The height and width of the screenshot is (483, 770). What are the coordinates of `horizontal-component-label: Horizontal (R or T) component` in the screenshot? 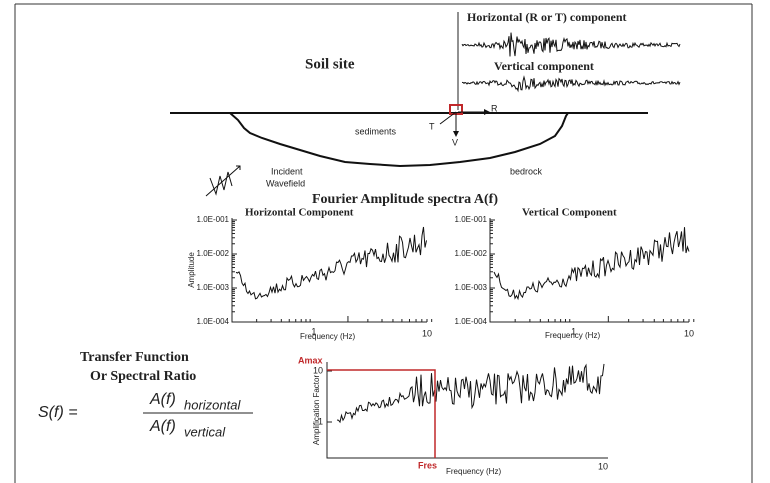 It's located at (547, 17).